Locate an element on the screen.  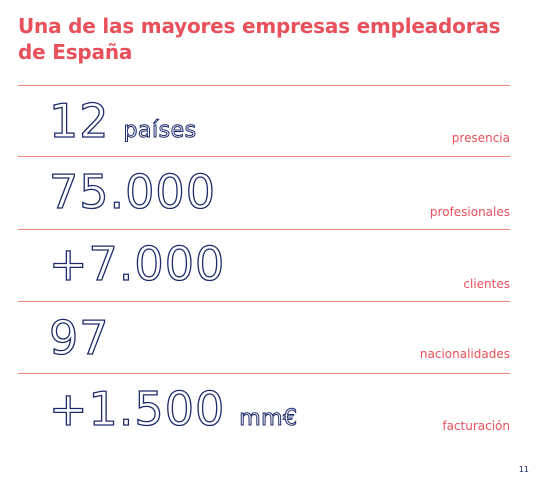
stat-value: 12 is located at coordinates (79, 121).